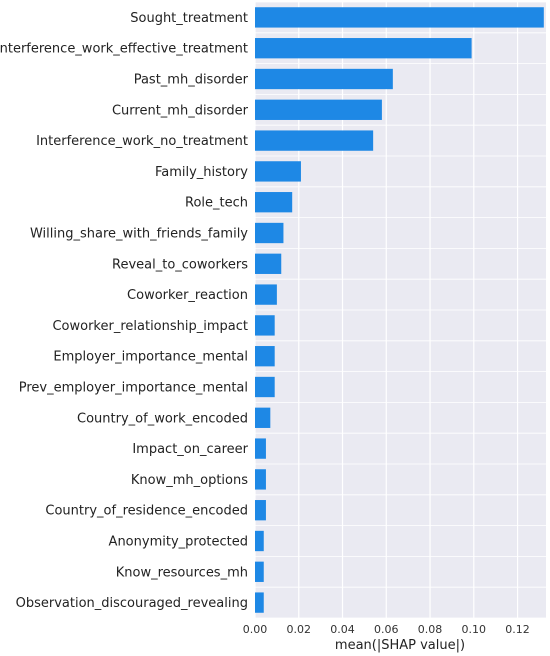 Image resolution: width=550 pixels, height=656 pixels. What do you see at coordinates (216, 203) in the screenshot?
I see `category-label: Role_tech` at bounding box center [216, 203].